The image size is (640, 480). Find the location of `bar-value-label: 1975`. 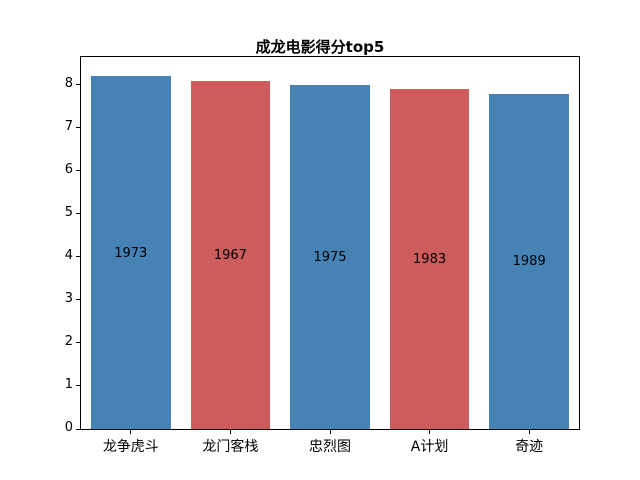

bar-value-label: 1975 is located at coordinates (330, 257).